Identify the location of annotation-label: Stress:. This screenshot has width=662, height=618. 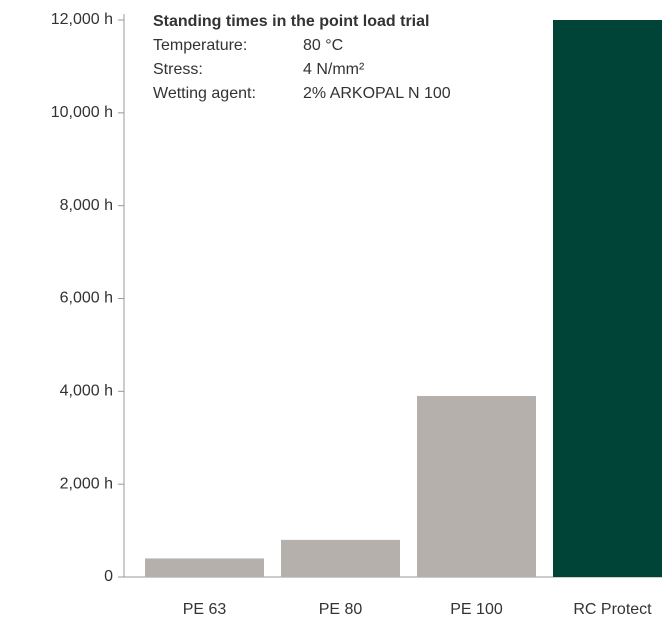
(178, 69).